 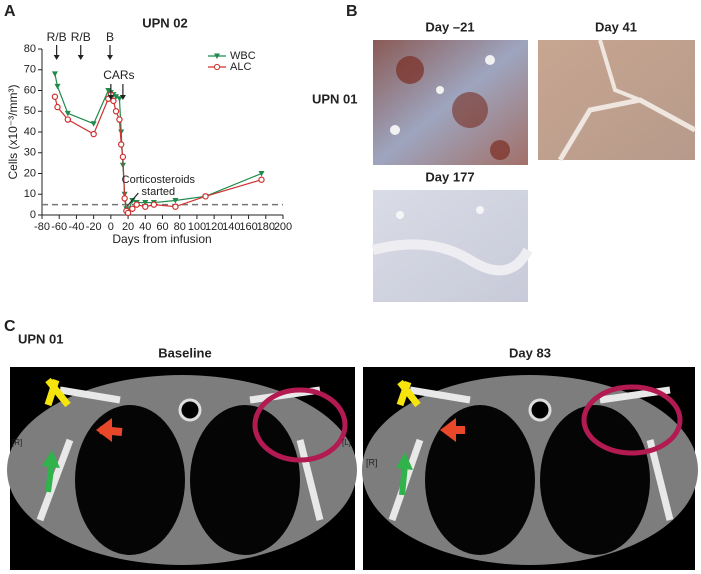 I want to click on annotation-label: B, so click(x=110, y=37).